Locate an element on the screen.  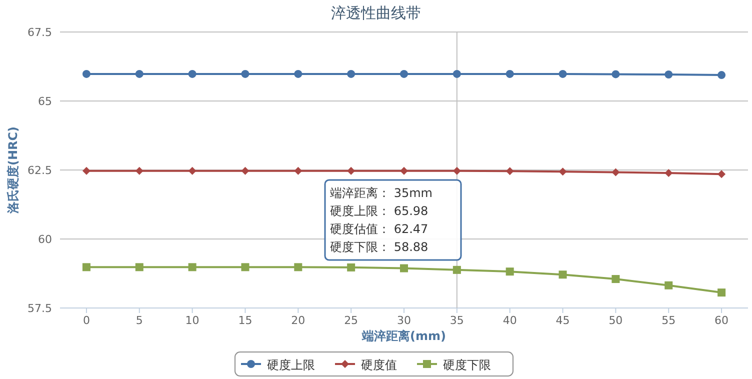
x-tick-label: 25 is located at coordinates (351, 320).